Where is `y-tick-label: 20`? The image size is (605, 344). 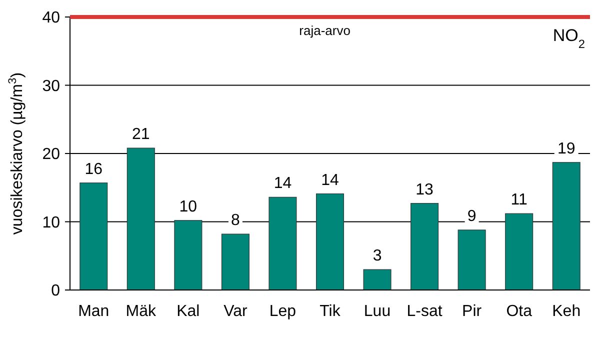 y-tick-label: 20 is located at coordinates (51, 155).